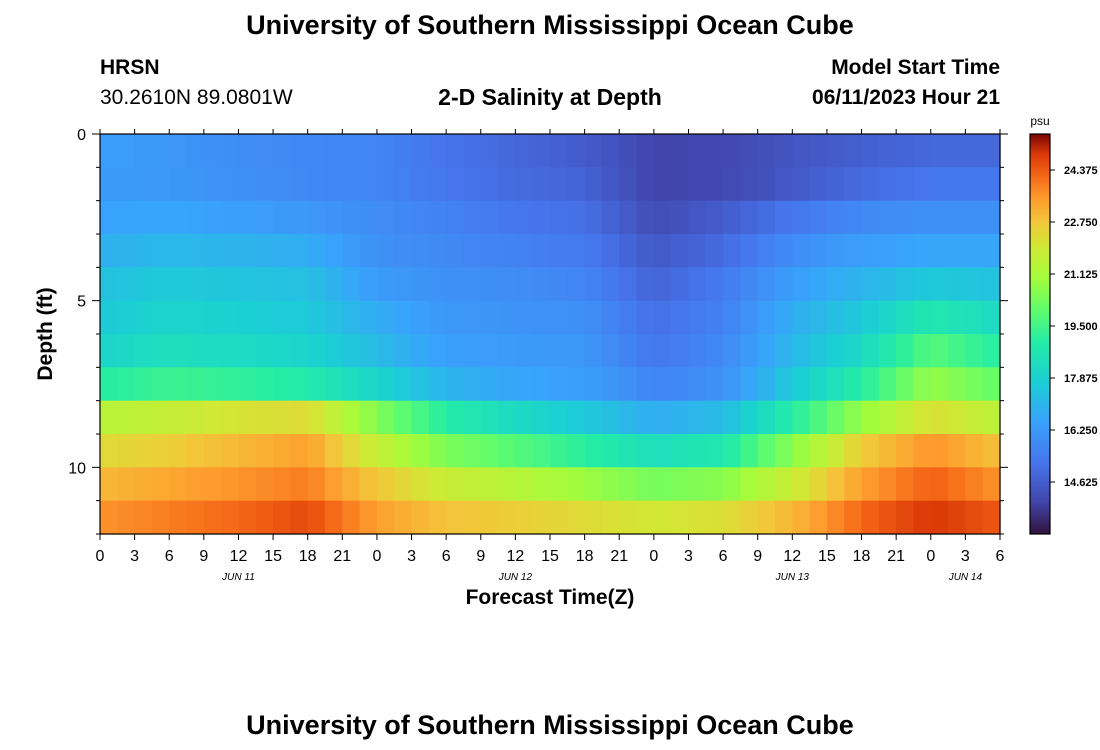 This screenshot has width=1100, height=750. What do you see at coordinates (585, 556) in the screenshot?
I see `x-tick-label: 18` at bounding box center [585, 556].